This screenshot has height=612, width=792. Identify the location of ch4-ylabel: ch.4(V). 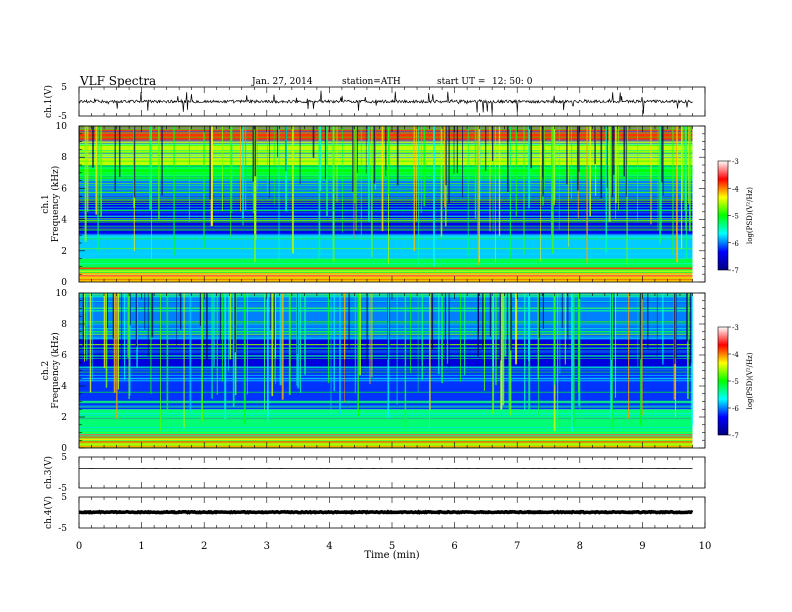
(48, 512).